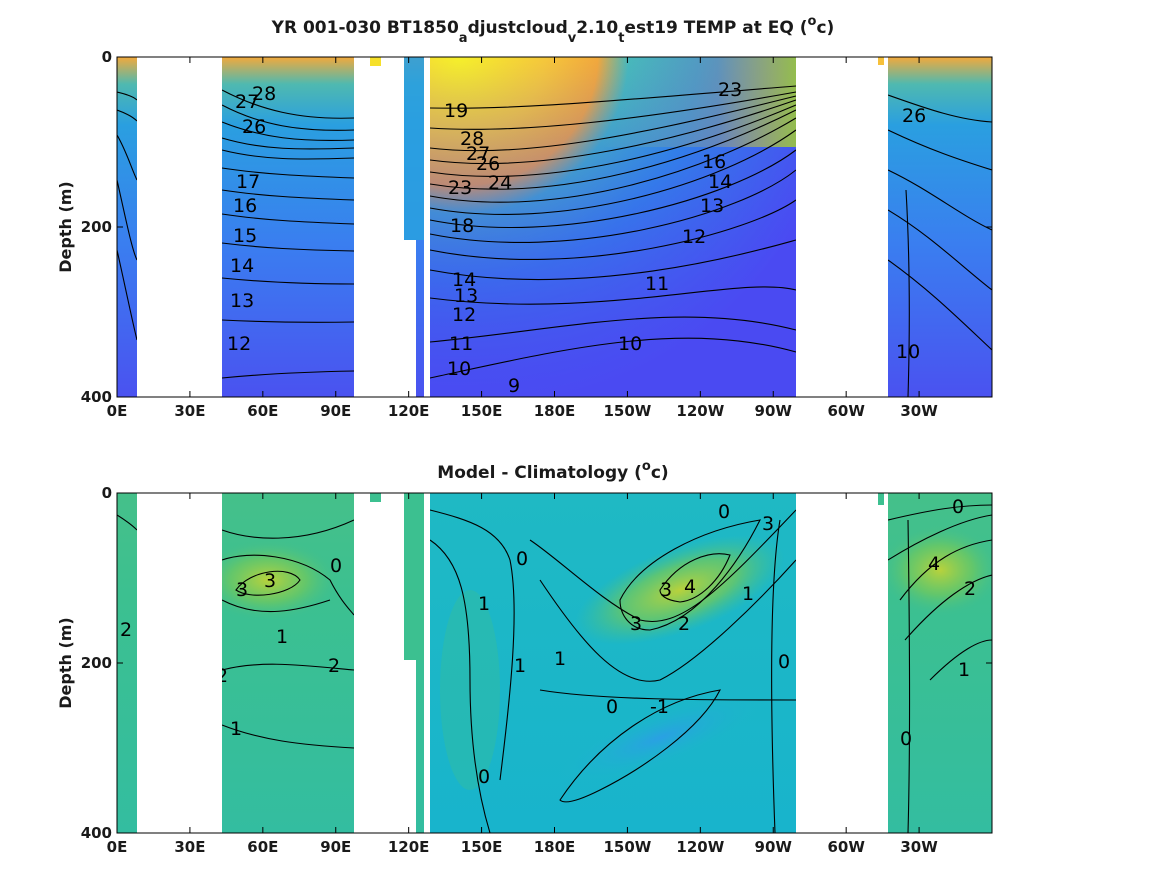  Describe the element at coordinates (500, 183) in the screenshot. I see `contour-label: 24` at that location.